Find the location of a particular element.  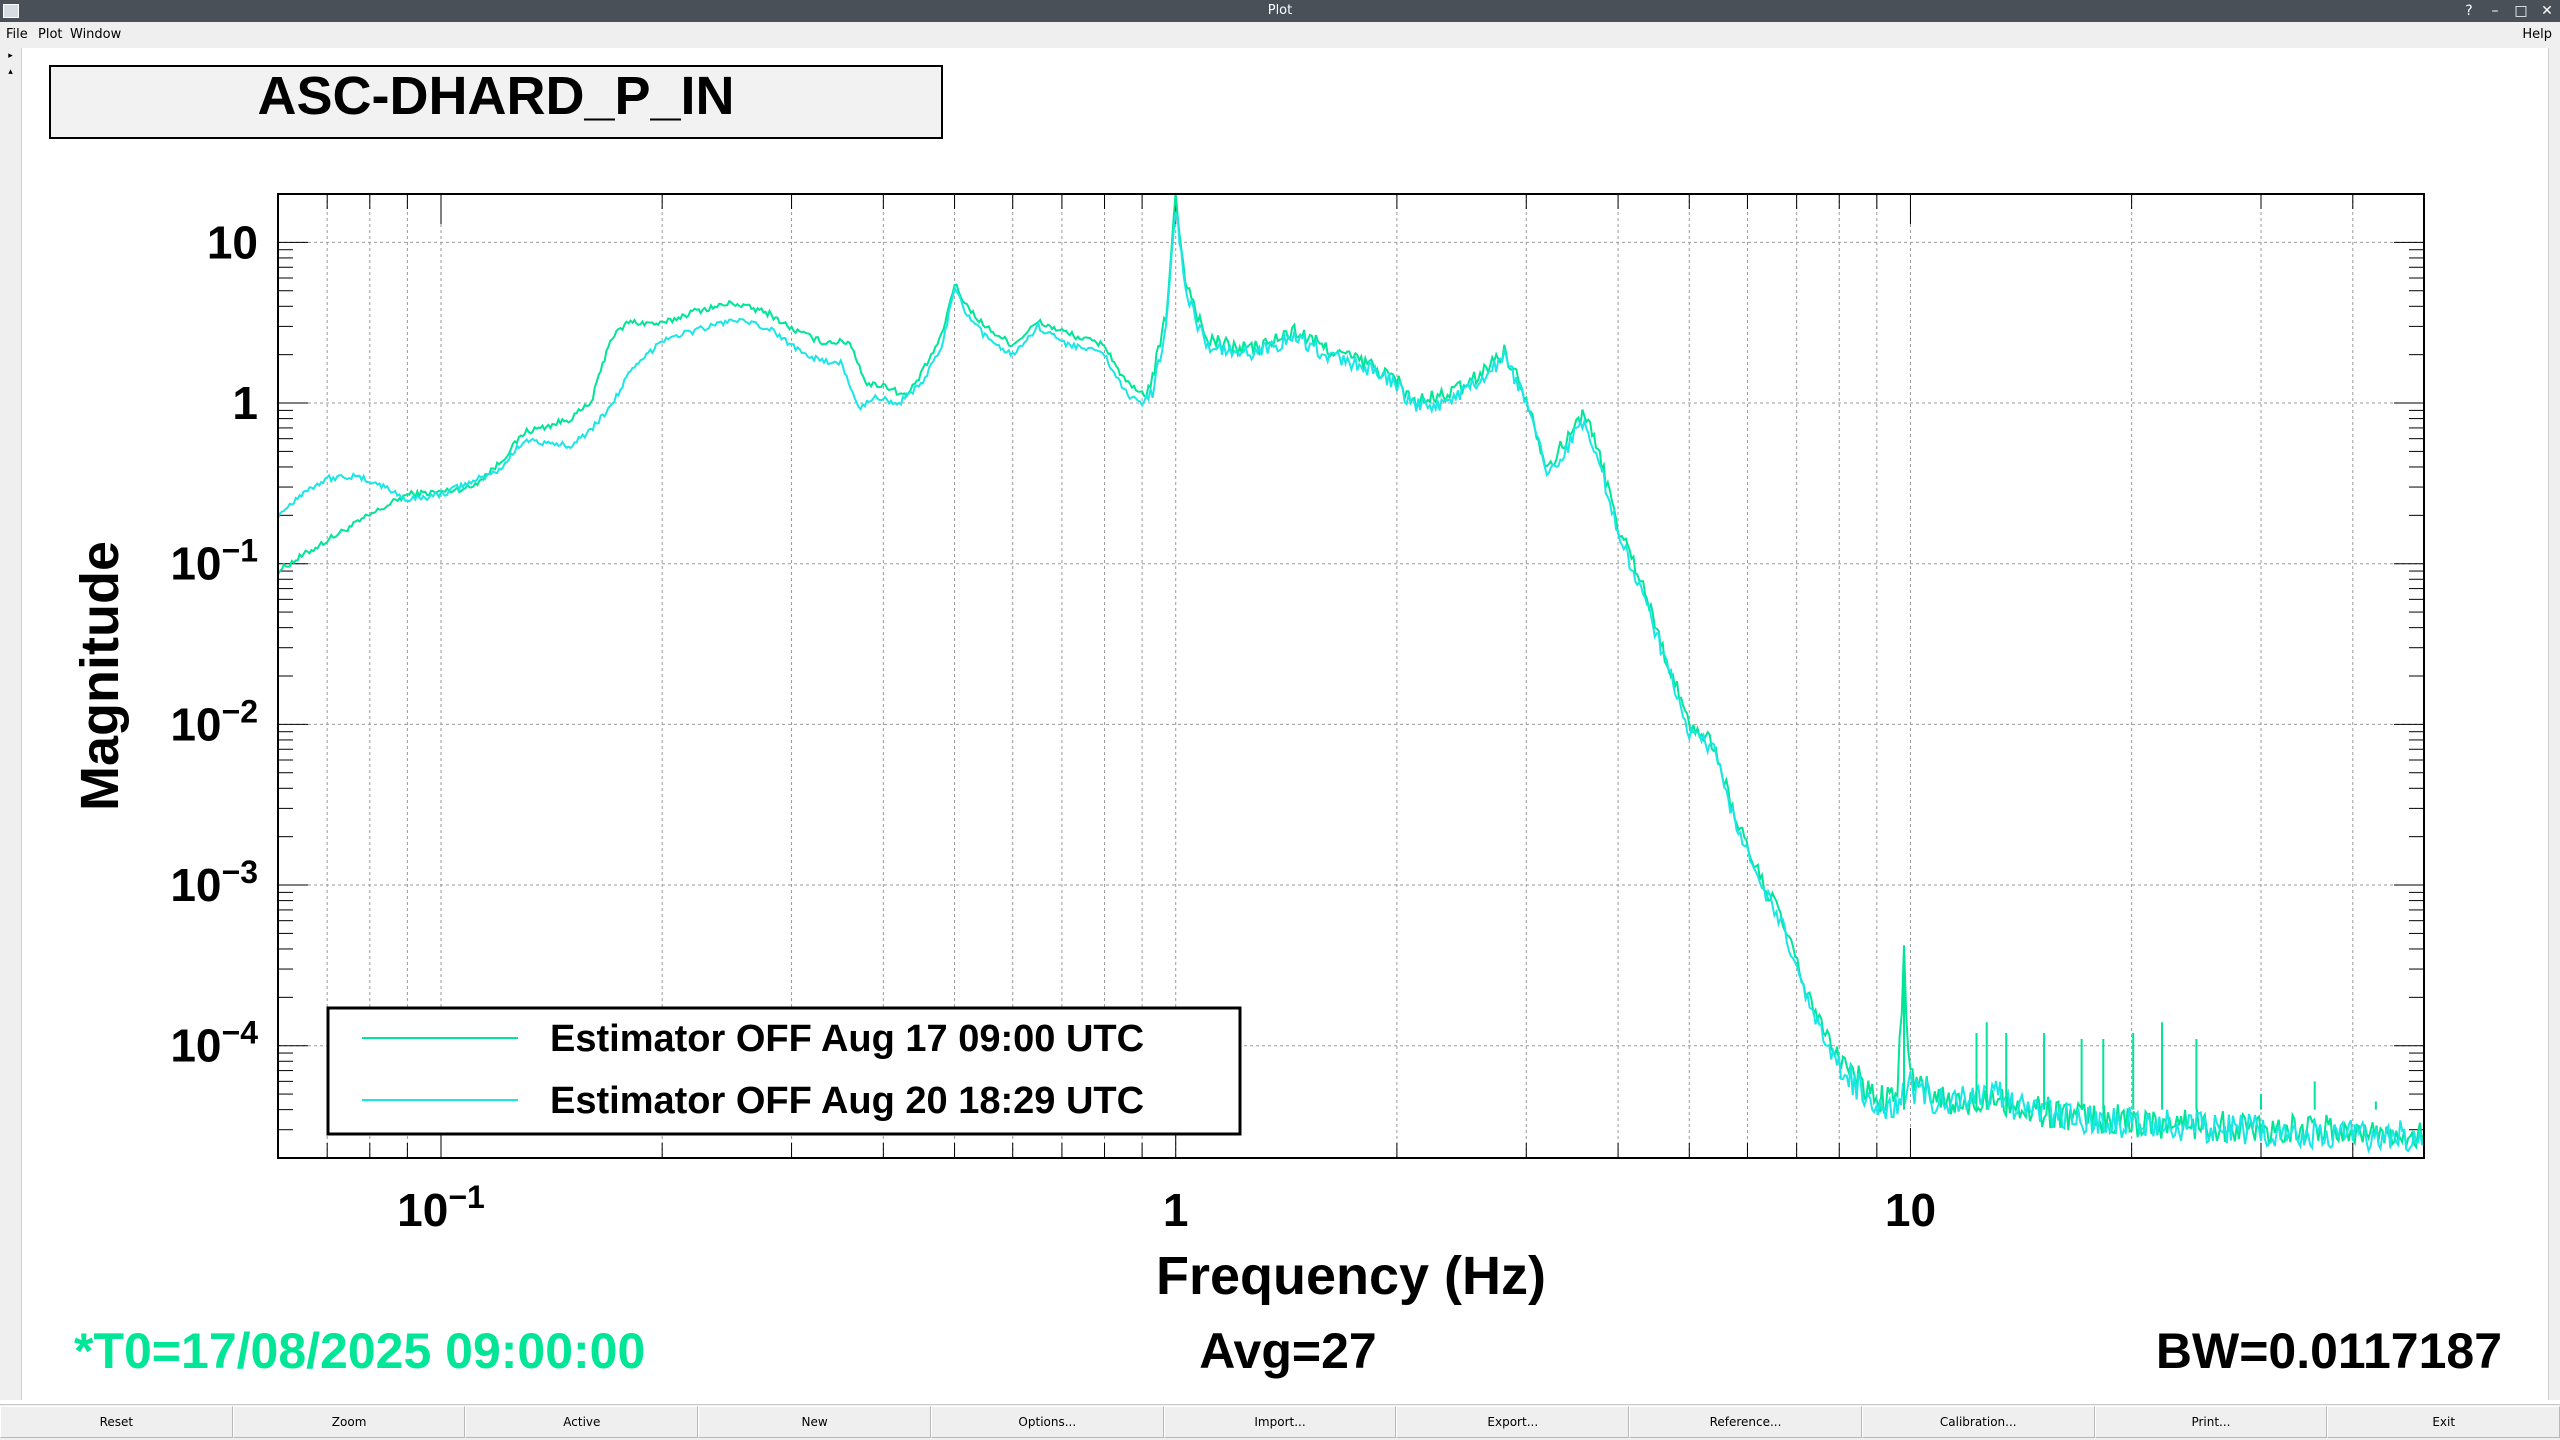

y-axis-label: Magnitude is located at coordinates (100, 676).